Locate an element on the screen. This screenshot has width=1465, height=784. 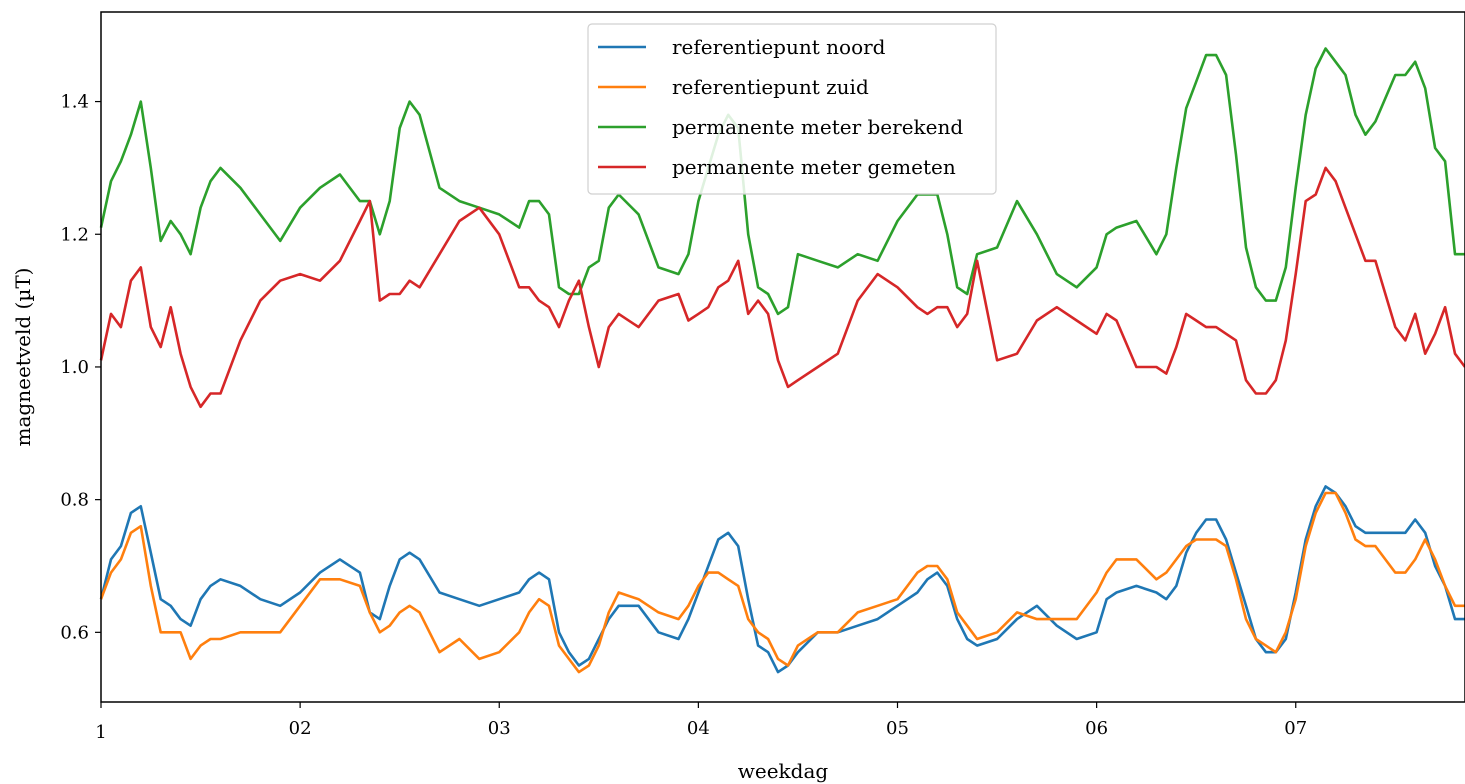
x-tick-label: 1 is located at coordinates (100, 732).